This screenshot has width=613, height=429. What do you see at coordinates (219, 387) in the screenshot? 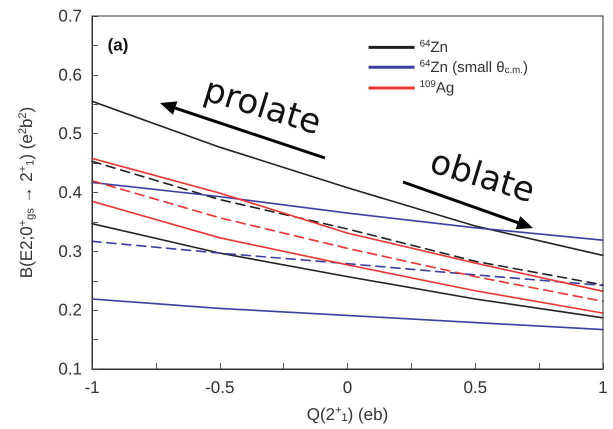
I see `x-tick-label: -0.5` at bounding box center [219, 387].